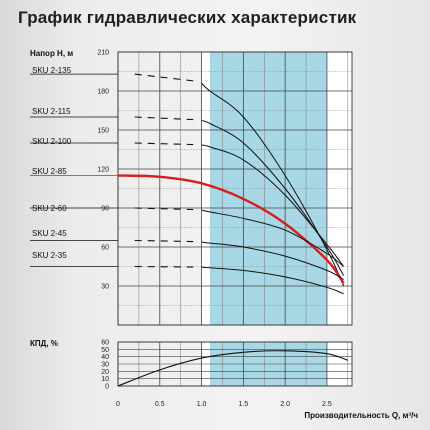 Image resolution: width=430 pixels, height=430 pixels. What do you see at coordinates (202, 404) in the screenshot?
I see `x-tick-label: 1.0` at bounding box center [202, 404].